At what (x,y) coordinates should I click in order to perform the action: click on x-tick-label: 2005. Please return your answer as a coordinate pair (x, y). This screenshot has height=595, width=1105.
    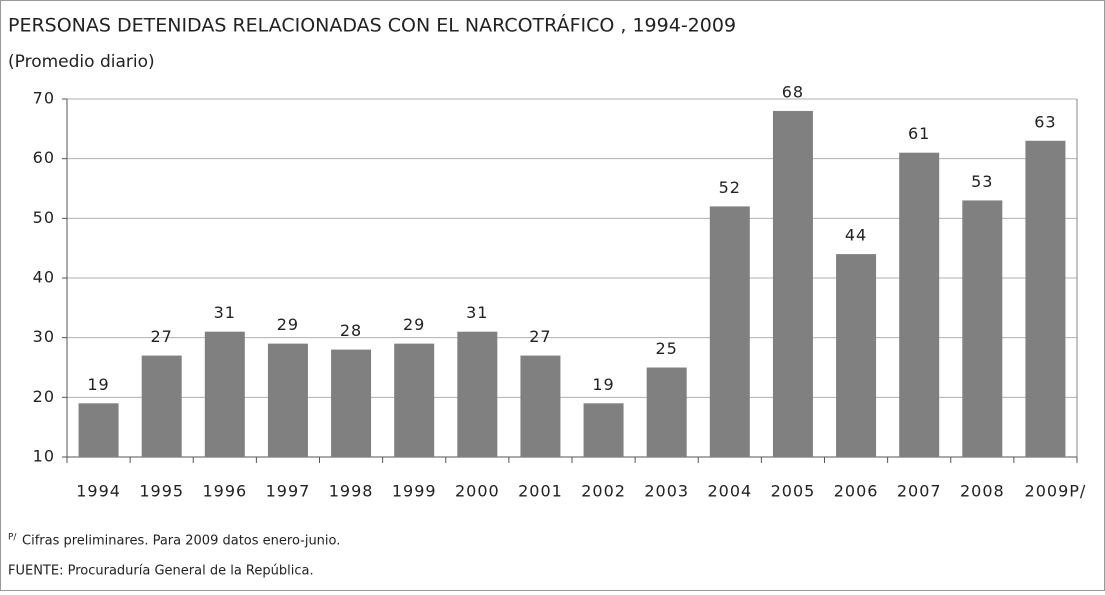
    Looking at the image, I should click on (793, 491).